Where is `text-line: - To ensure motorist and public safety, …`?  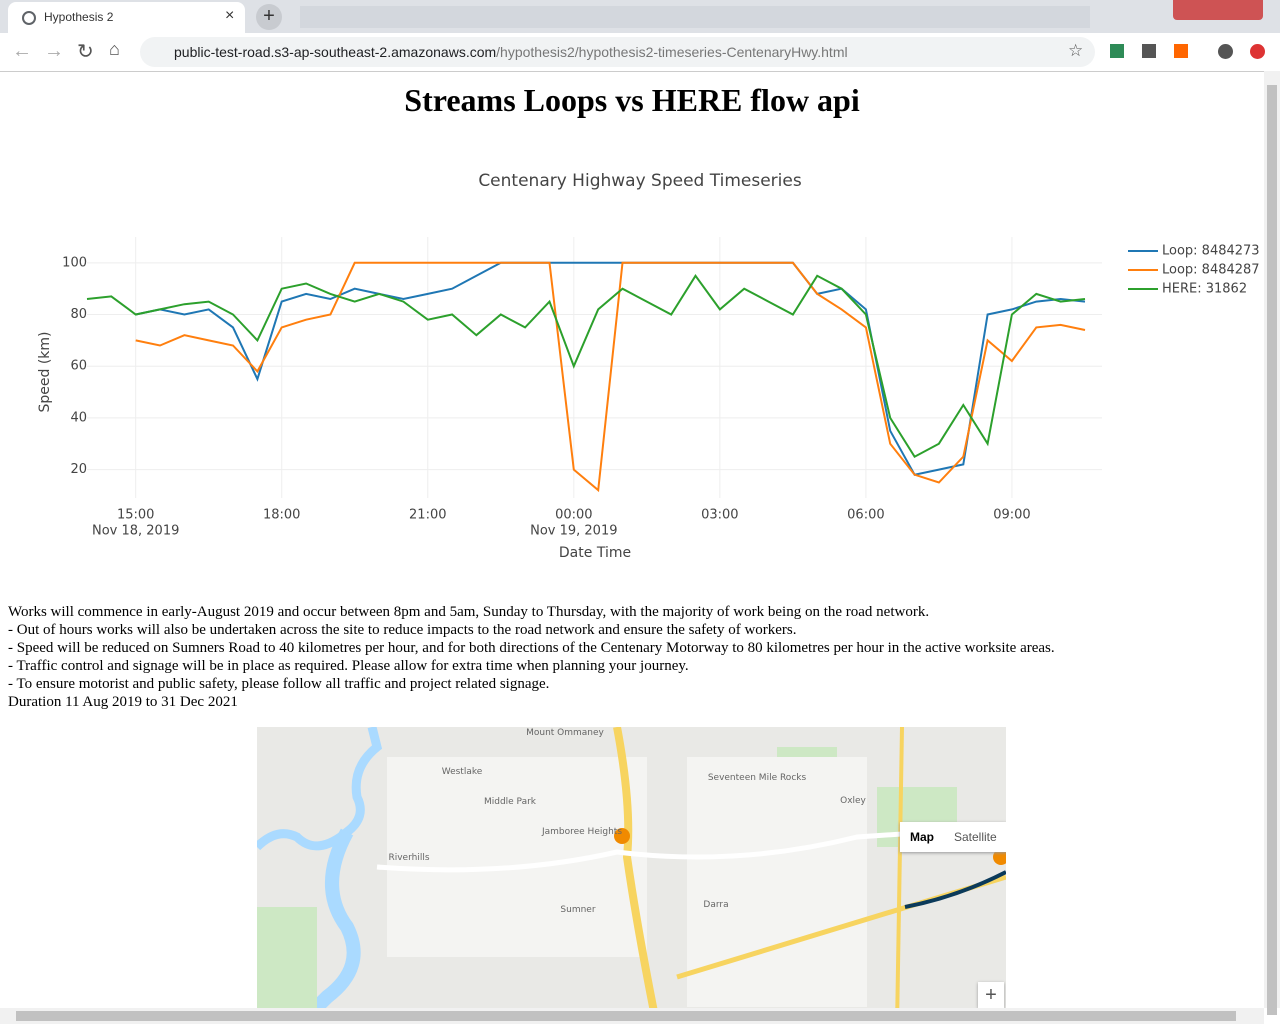
text-line: - To ensure motorist and public safety, … is located at coordinates (279, 684).